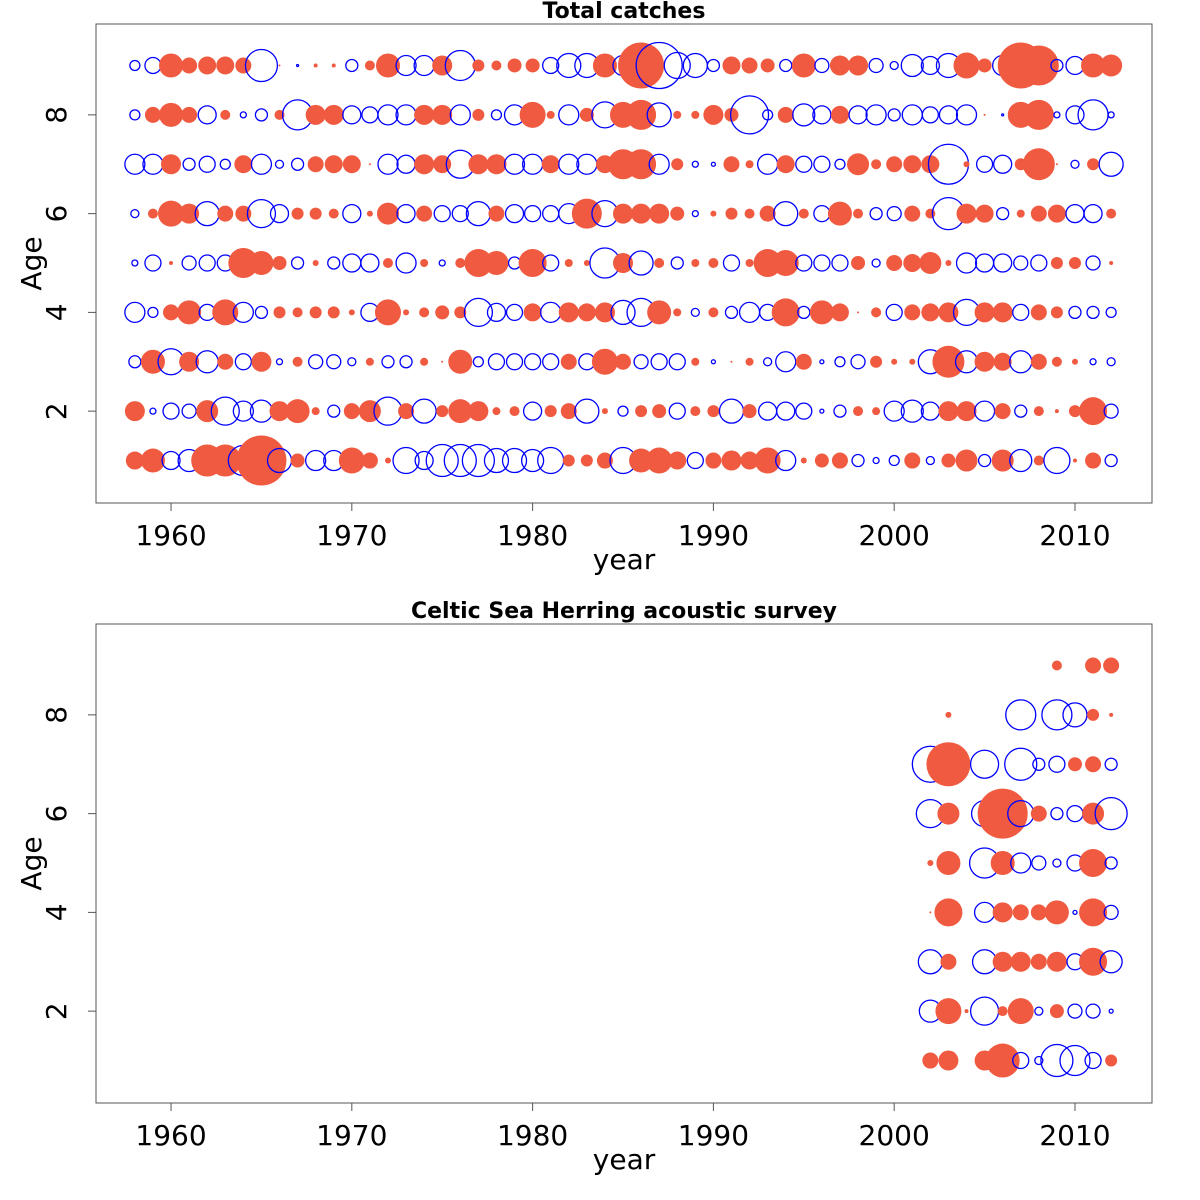  What do you see at coordinates (31, 863) in the screenshot?
I see `y-axis-label: Age` at bounding box center [31, 863].